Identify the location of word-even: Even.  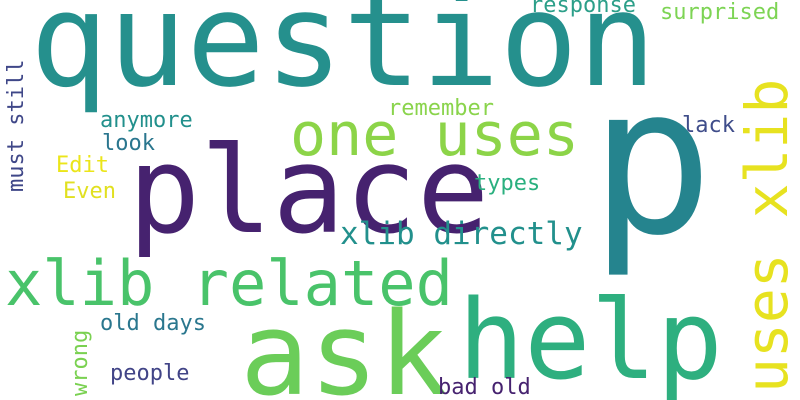
(89, 191).